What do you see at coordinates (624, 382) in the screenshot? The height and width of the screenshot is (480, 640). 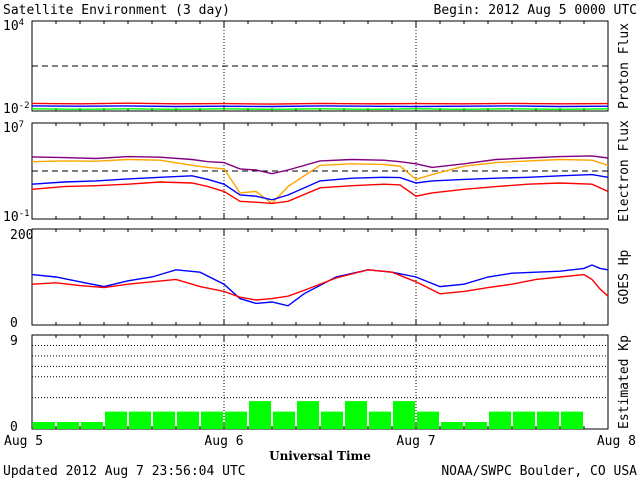 I see `panel-y-label: Estimated Kp` at bounding box center [624, 382].